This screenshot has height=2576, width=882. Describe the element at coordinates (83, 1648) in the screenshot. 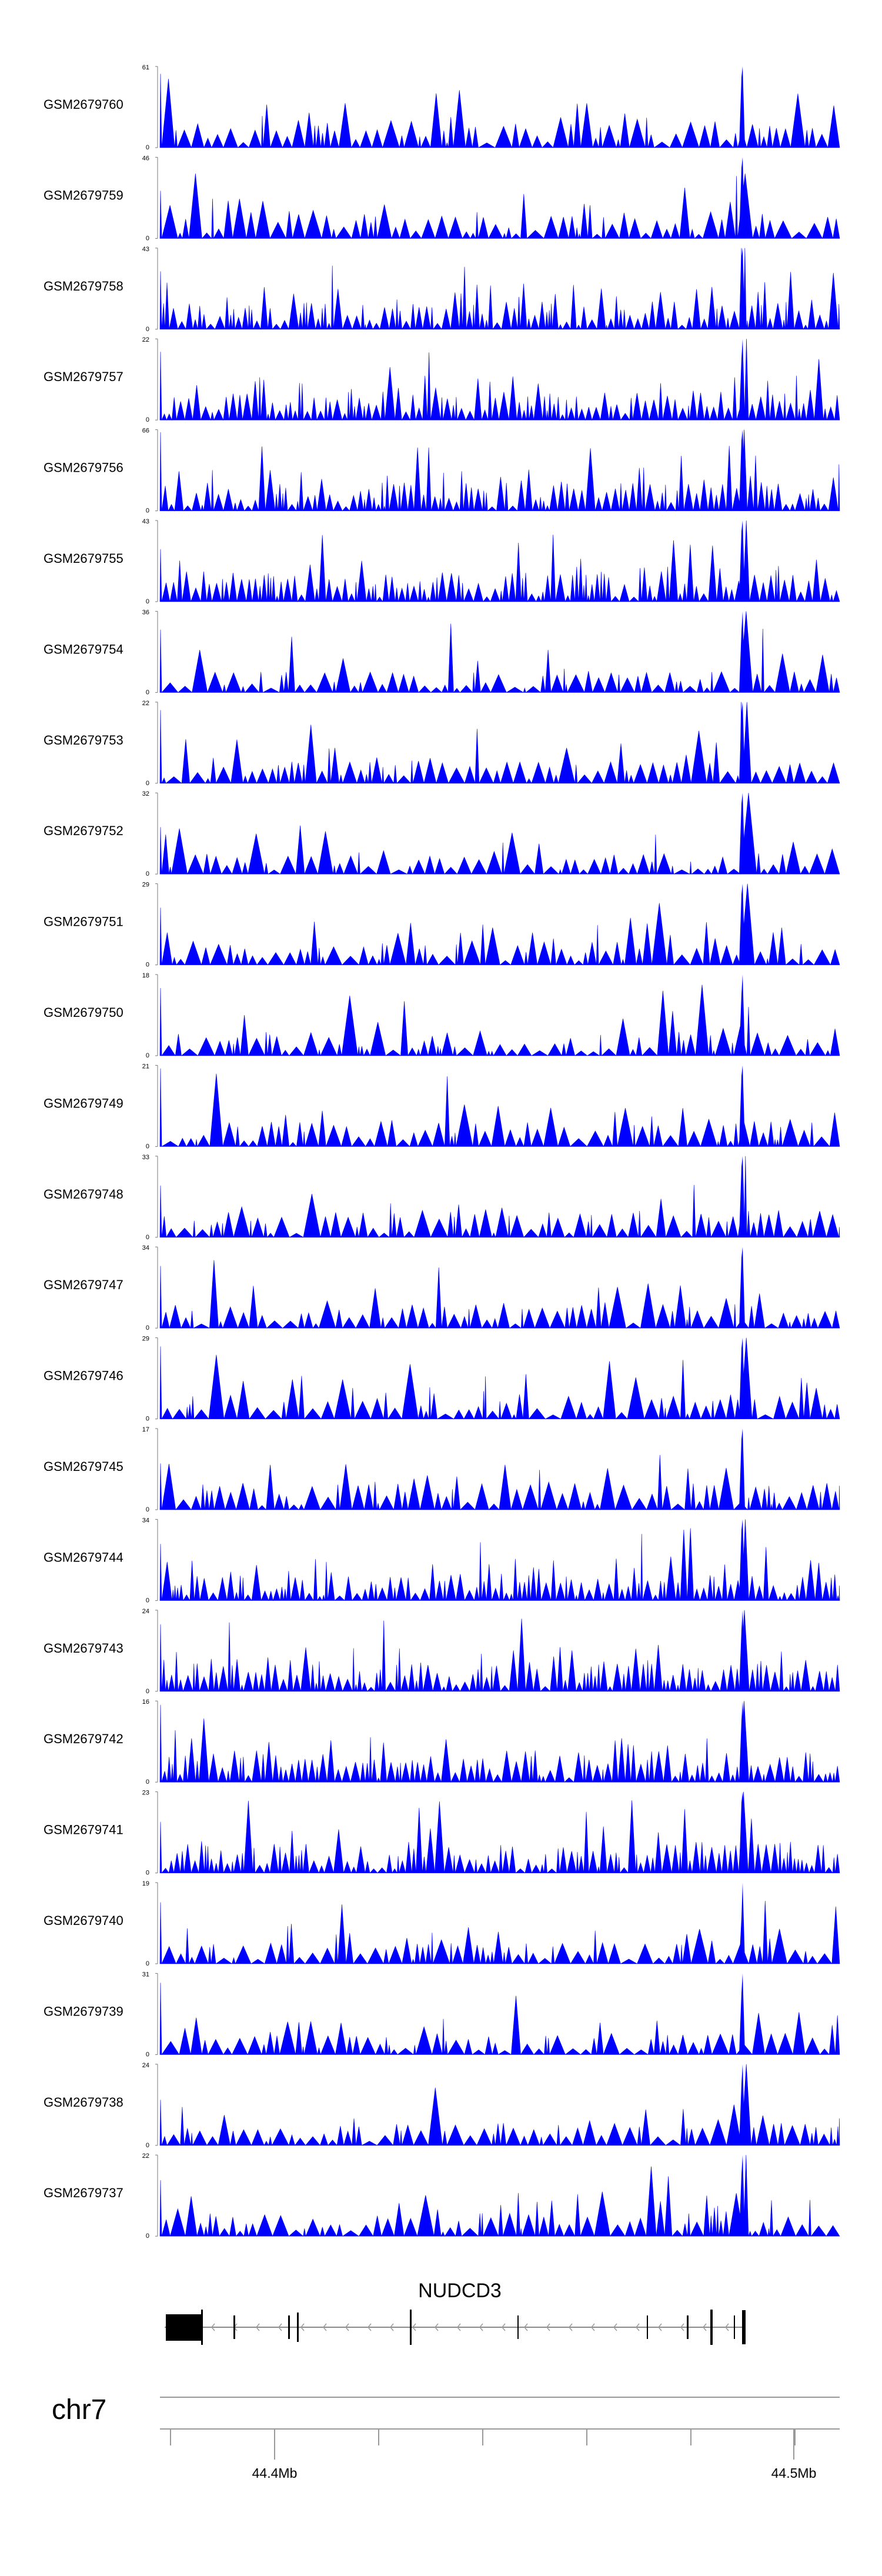

I see `track-label: GSM2679743` at that location.